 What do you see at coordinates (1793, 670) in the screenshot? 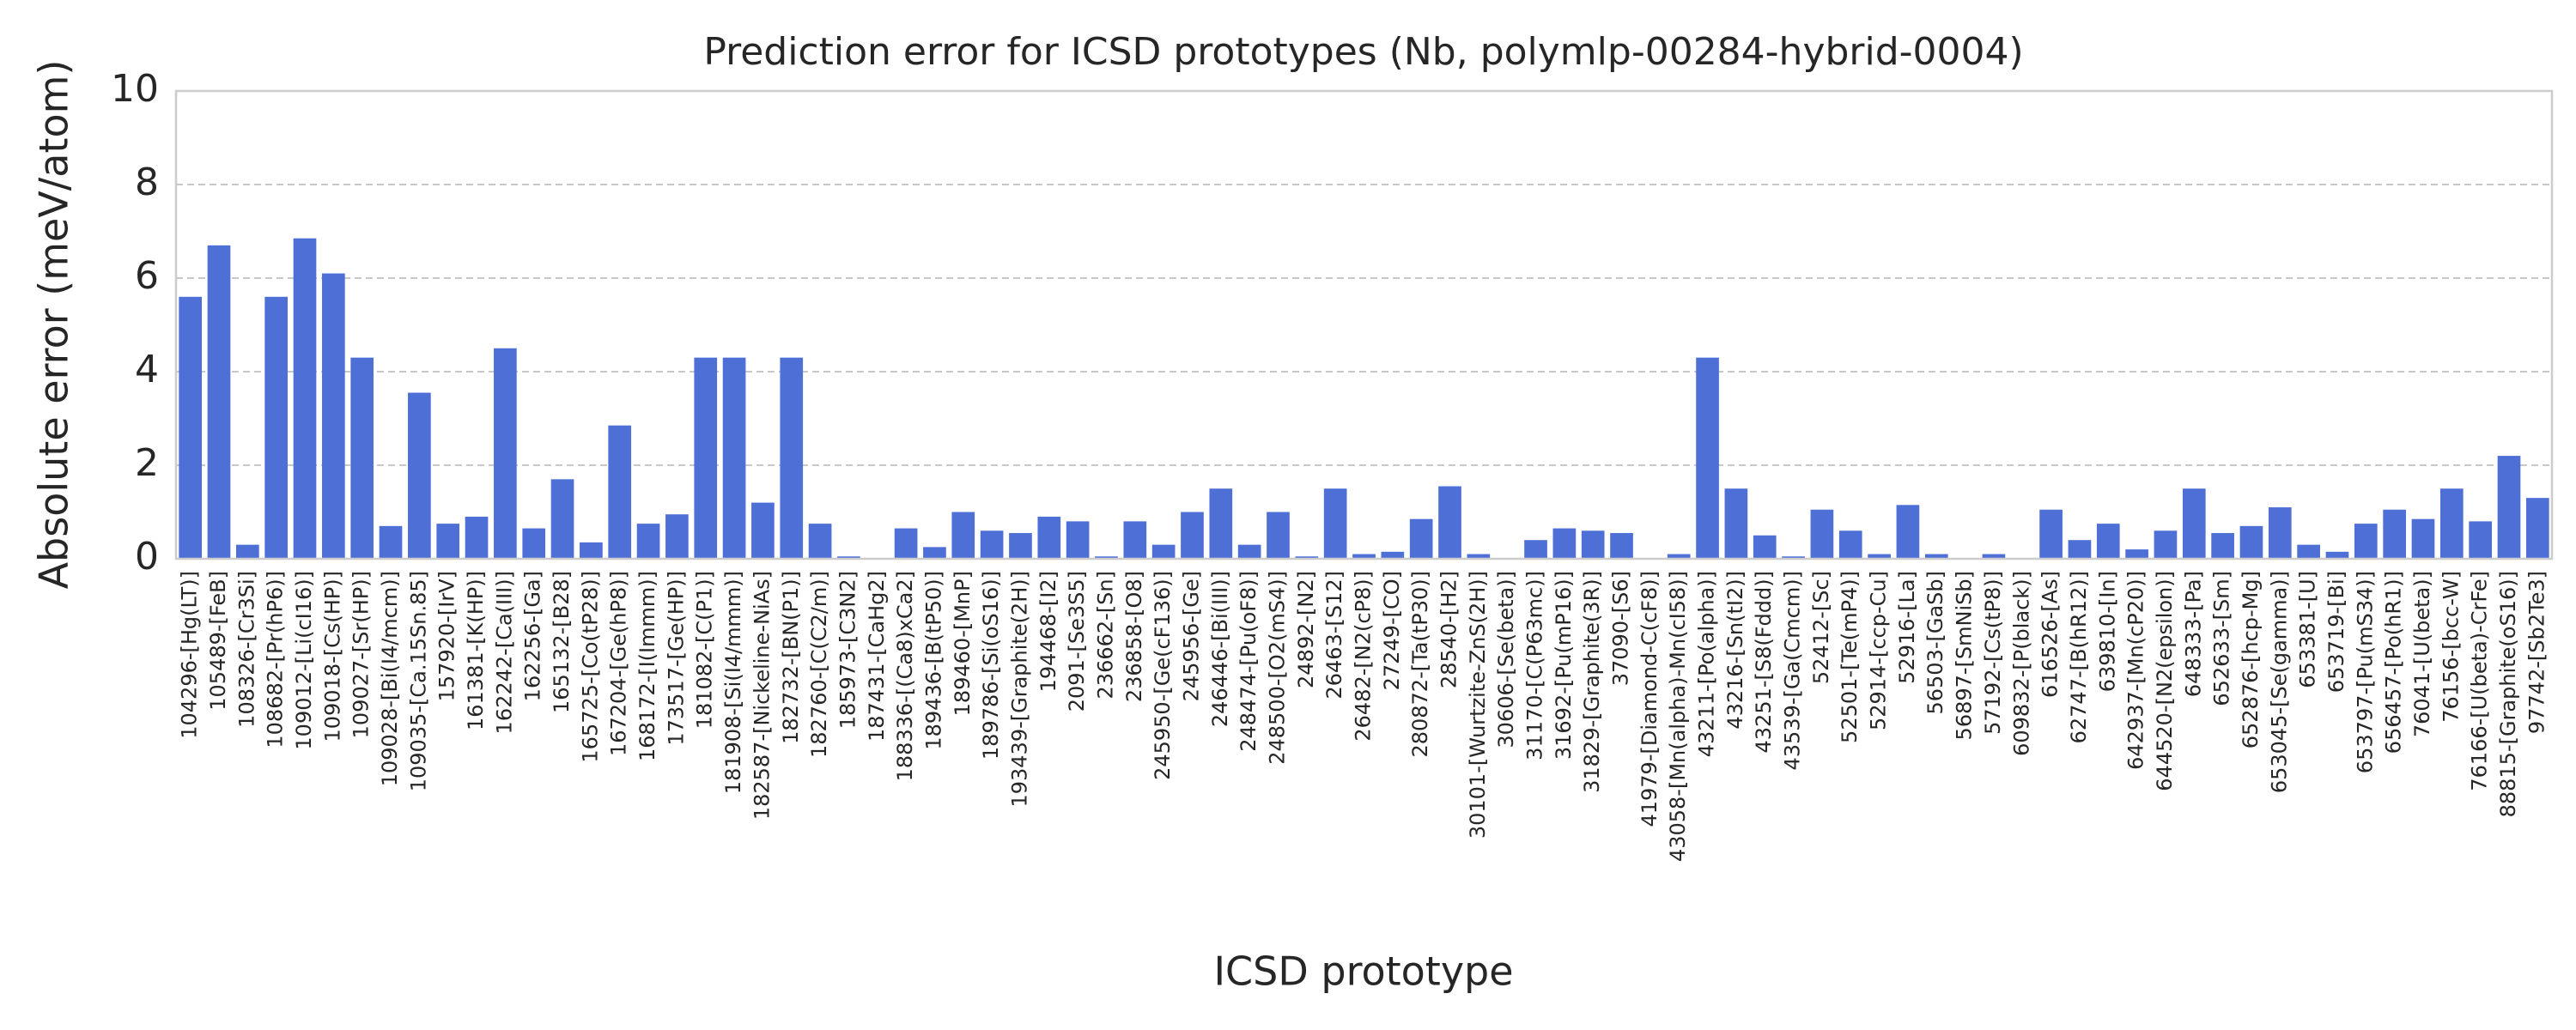
I see `x-tick-label: 43539-[Ga(Cmcm)]` at bounding box center [1793, 670].